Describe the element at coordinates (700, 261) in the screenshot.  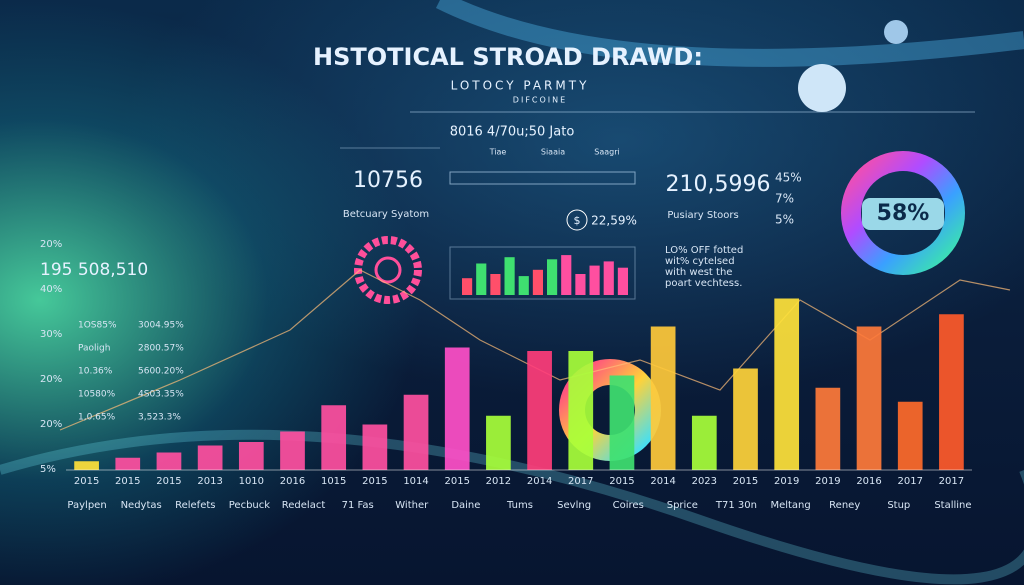
I see `note: wit% cytelsed` at that location.